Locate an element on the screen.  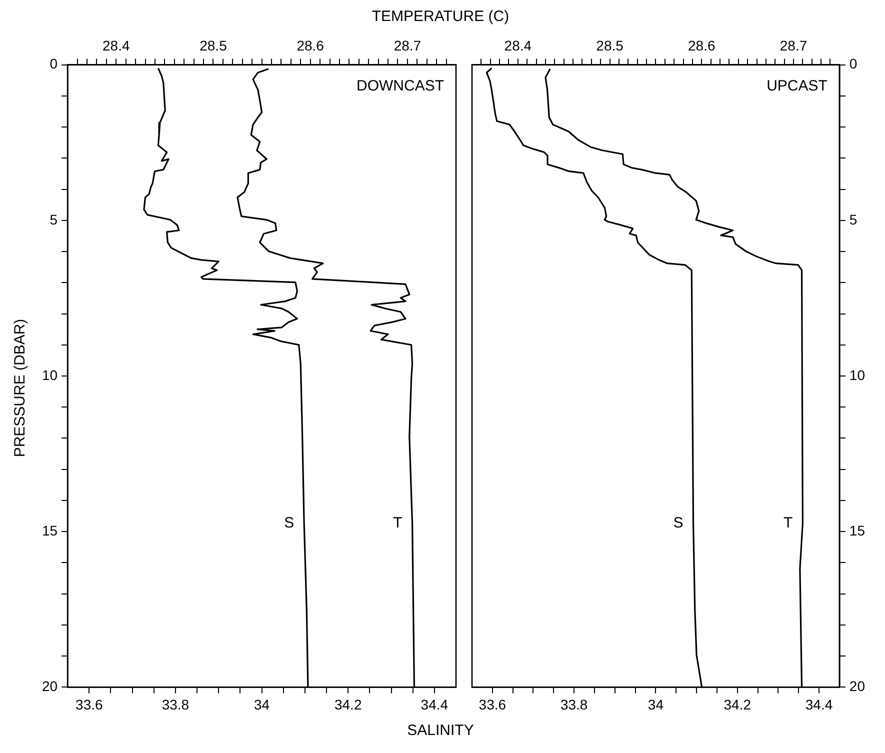
y-axis-title: PRESSURE (DBAR) is located at coordinates (20, 388).